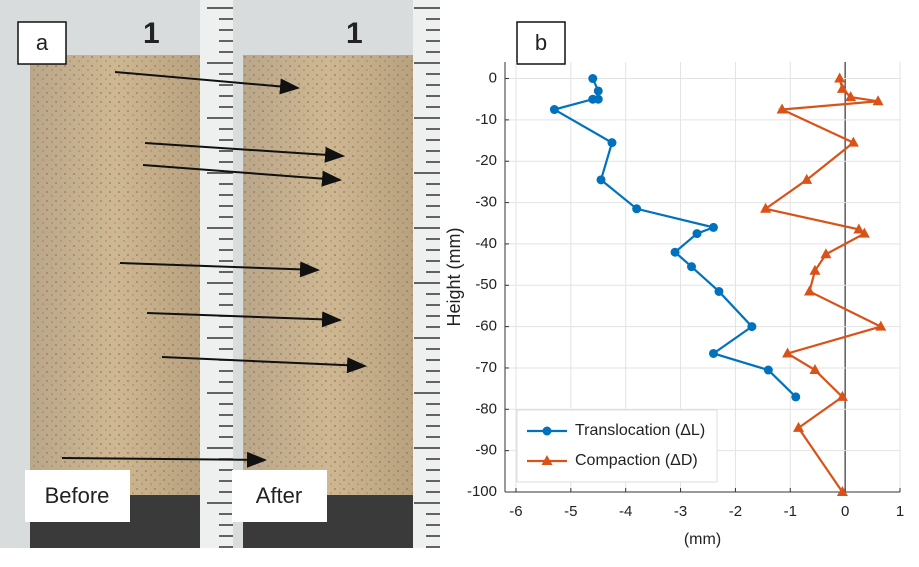  Describe the element at coordinates (486, 243) in the screenshot. I see `y-tick-label: -40` at that location.